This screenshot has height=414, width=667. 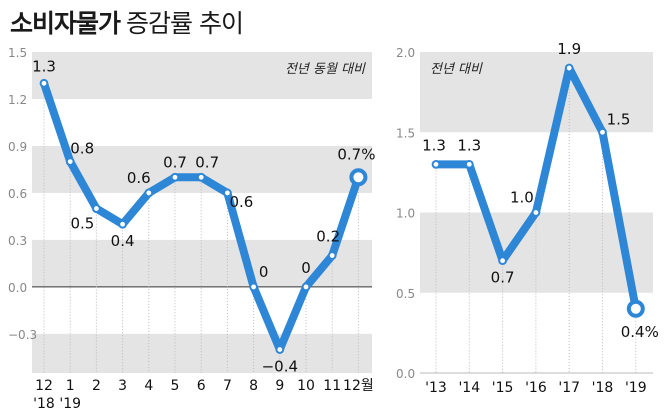 I want to click on x-tick-label: 4, so click(x=148, y=386).